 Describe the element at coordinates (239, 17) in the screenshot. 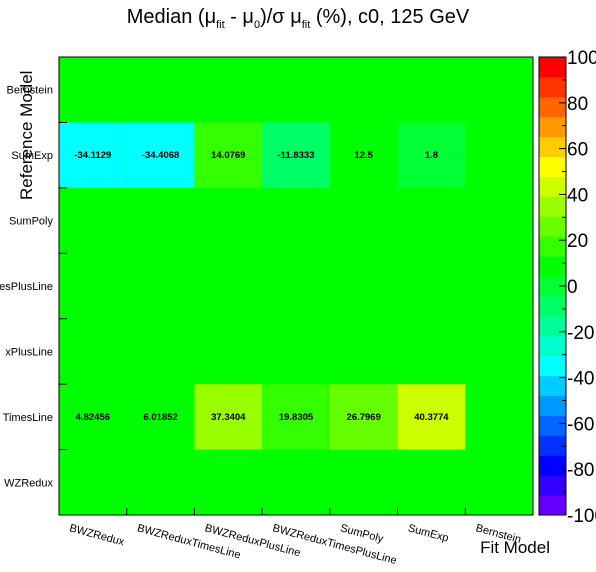

I see `title-part-2: - μ` at that location.